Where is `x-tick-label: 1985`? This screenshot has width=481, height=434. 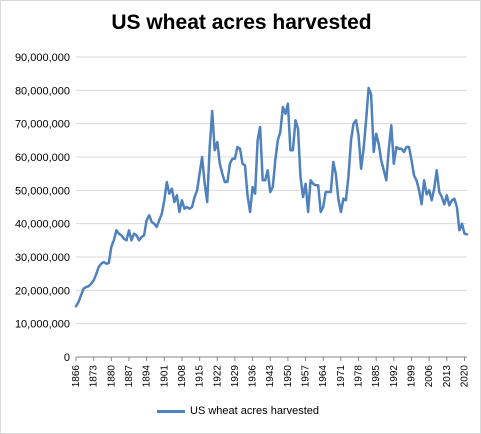
x-tick-label: 1985 is located at coordinates (376, 376).